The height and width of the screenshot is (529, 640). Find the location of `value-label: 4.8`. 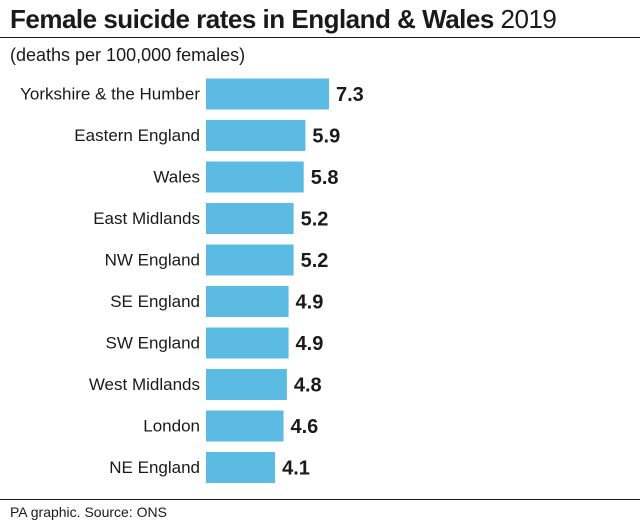

value-label: 4.8 is located at coordinates (308, 386).